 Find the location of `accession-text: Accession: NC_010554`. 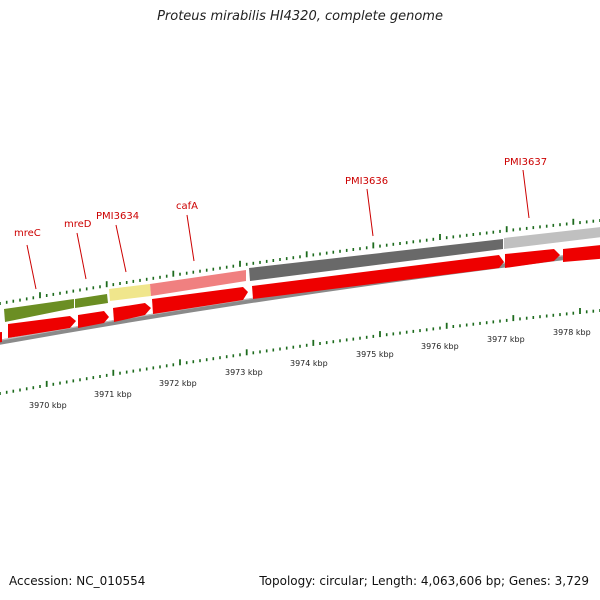

accession-text: Accession: NC_010554 is located at coordinates (77, 581).